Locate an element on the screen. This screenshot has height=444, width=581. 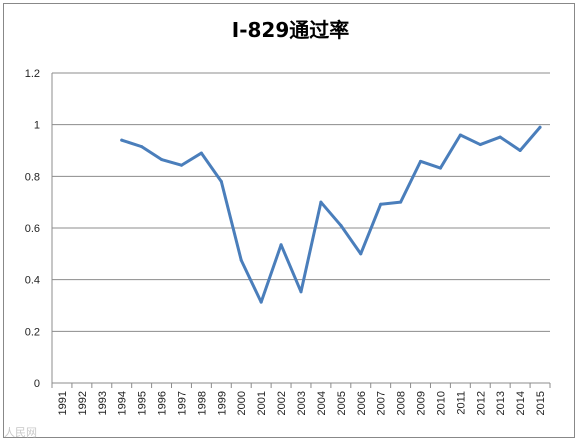
y-tick-label: 1 is located at coordinates (37, 126).